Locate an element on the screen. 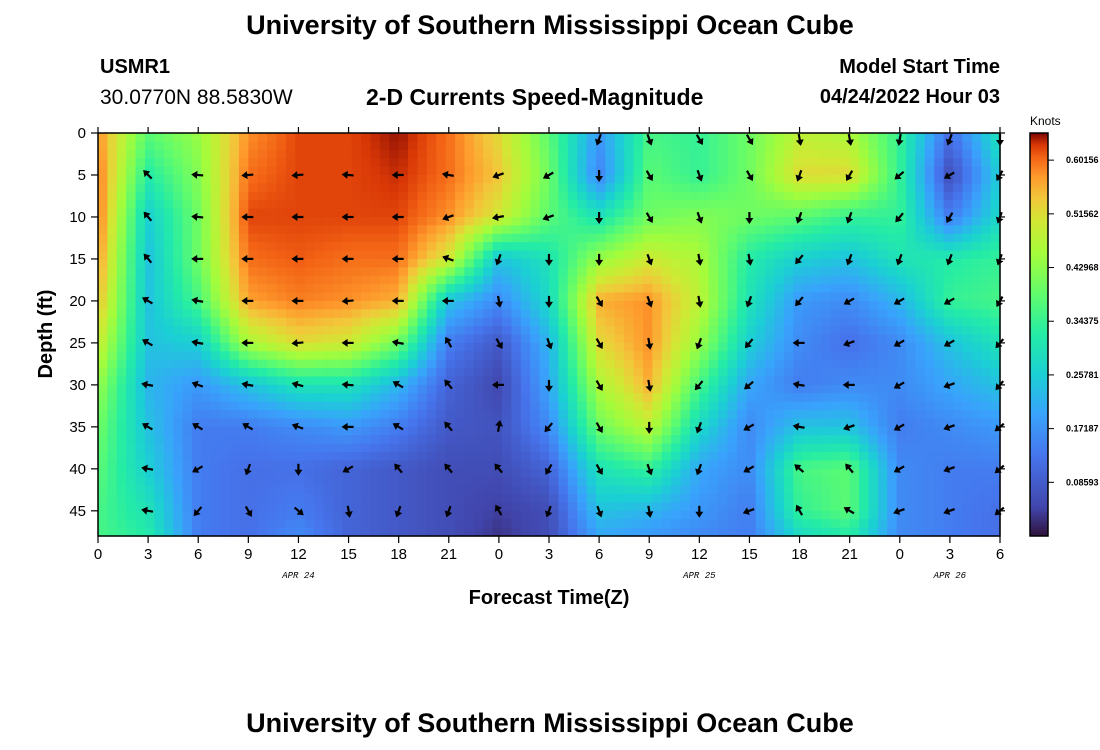 This screenshot has width=1100, height=750. x-tick-label: 0 is located at coordinates (98, 554).